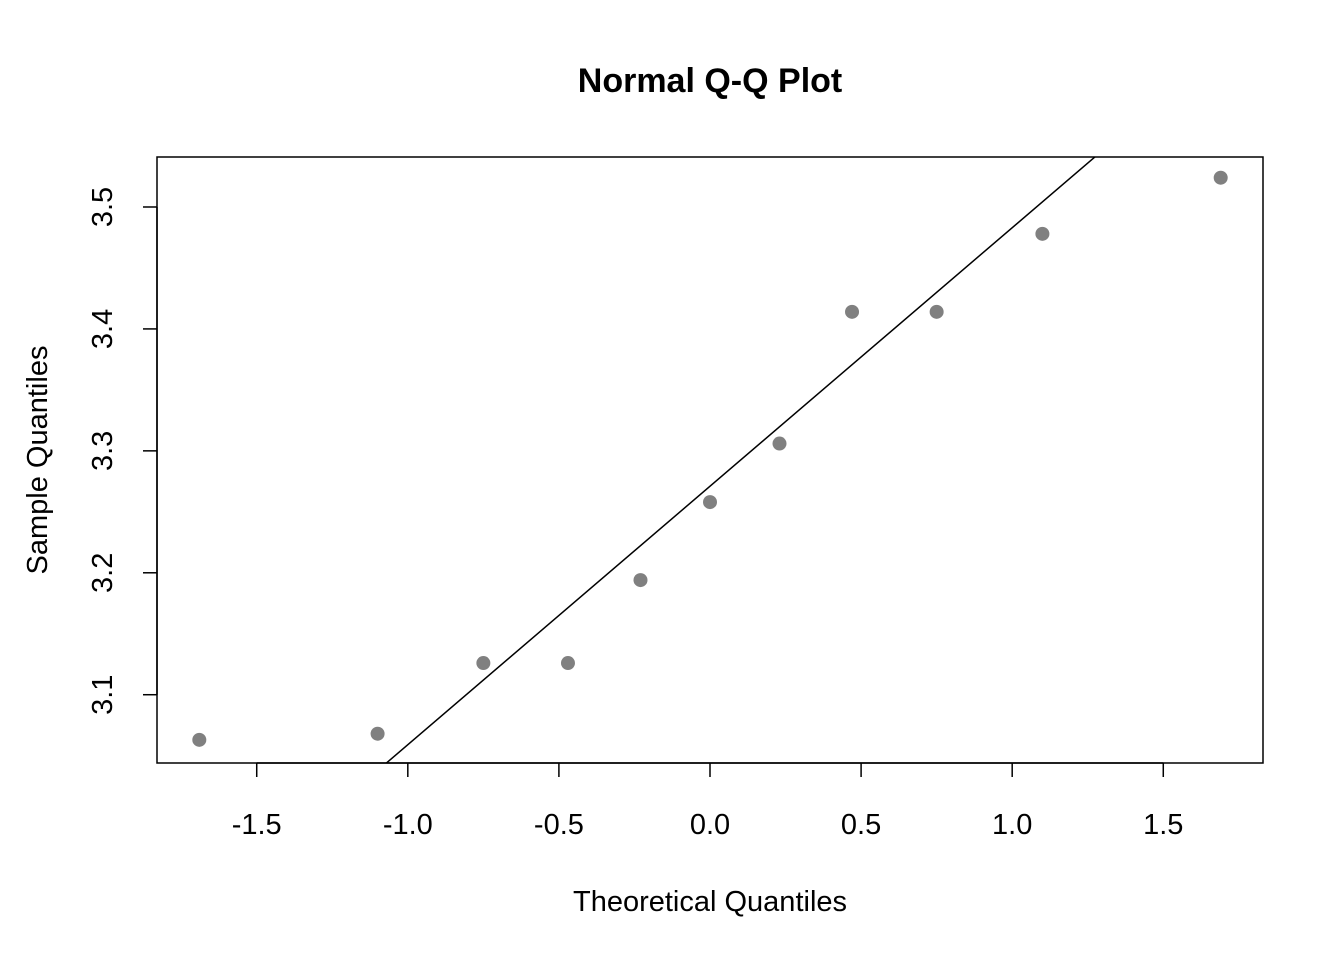  I want to click on y-tick-label: 3.3, so click(103, 451).